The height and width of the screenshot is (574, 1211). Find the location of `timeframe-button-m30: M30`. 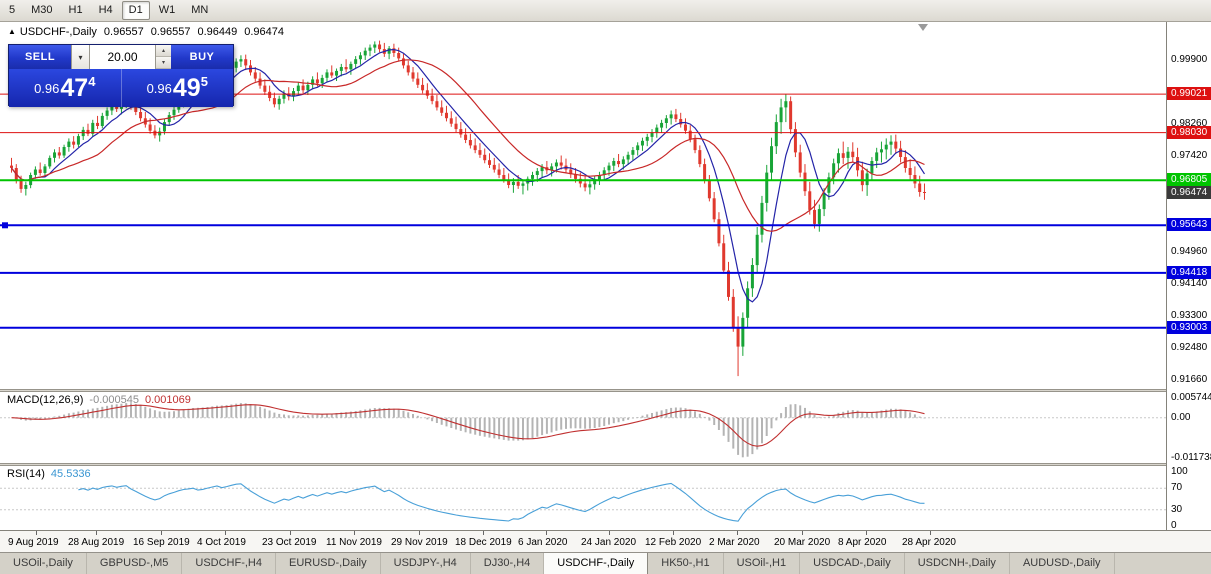

timeframe-button-m30: M30 is located at coordinates (42, 10).